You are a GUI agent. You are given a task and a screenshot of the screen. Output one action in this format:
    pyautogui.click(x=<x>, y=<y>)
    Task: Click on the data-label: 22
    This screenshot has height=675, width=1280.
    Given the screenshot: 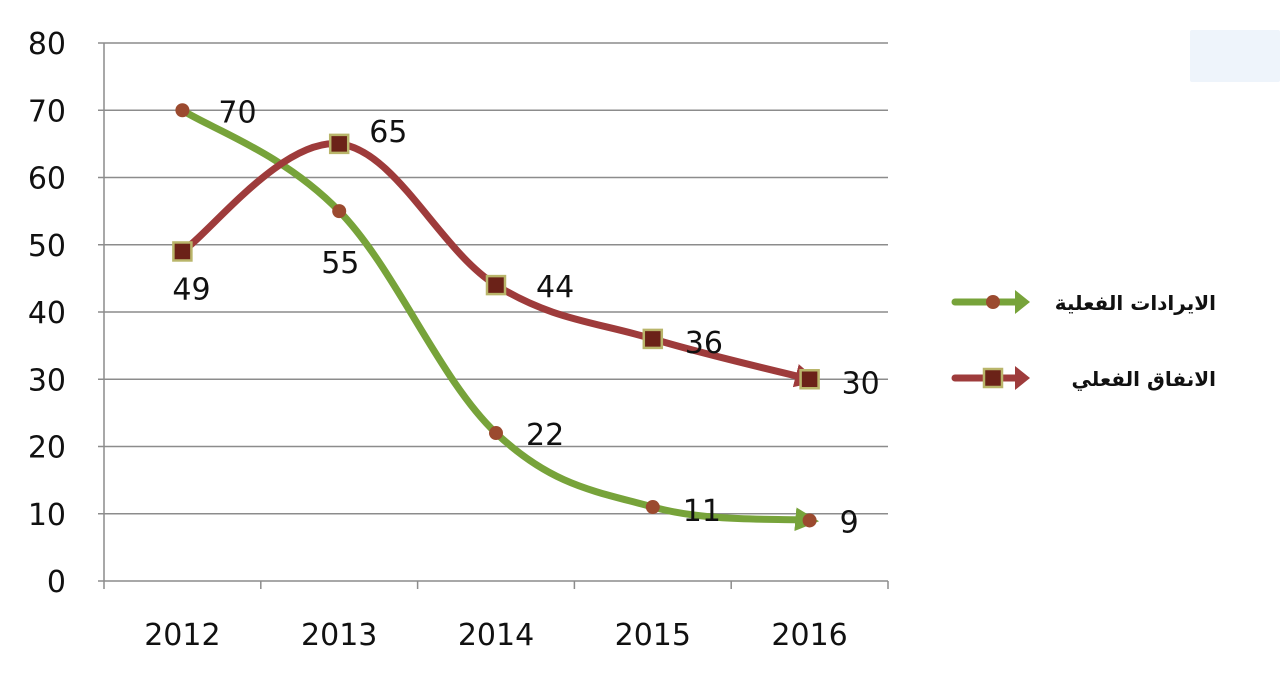 What is the action you would take?
    pyautogui.click(x=545, y=435)
    